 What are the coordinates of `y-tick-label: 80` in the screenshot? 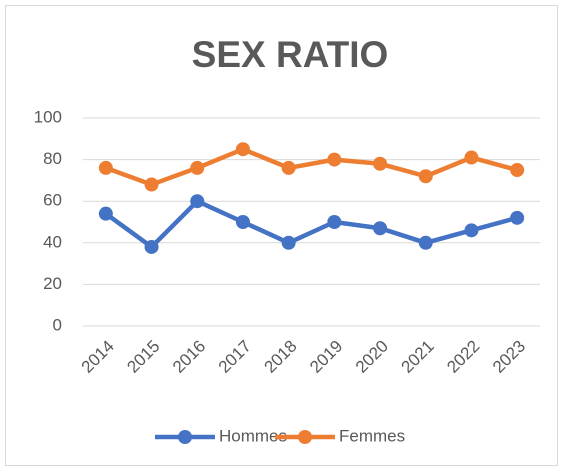 It's located at (52, 158).